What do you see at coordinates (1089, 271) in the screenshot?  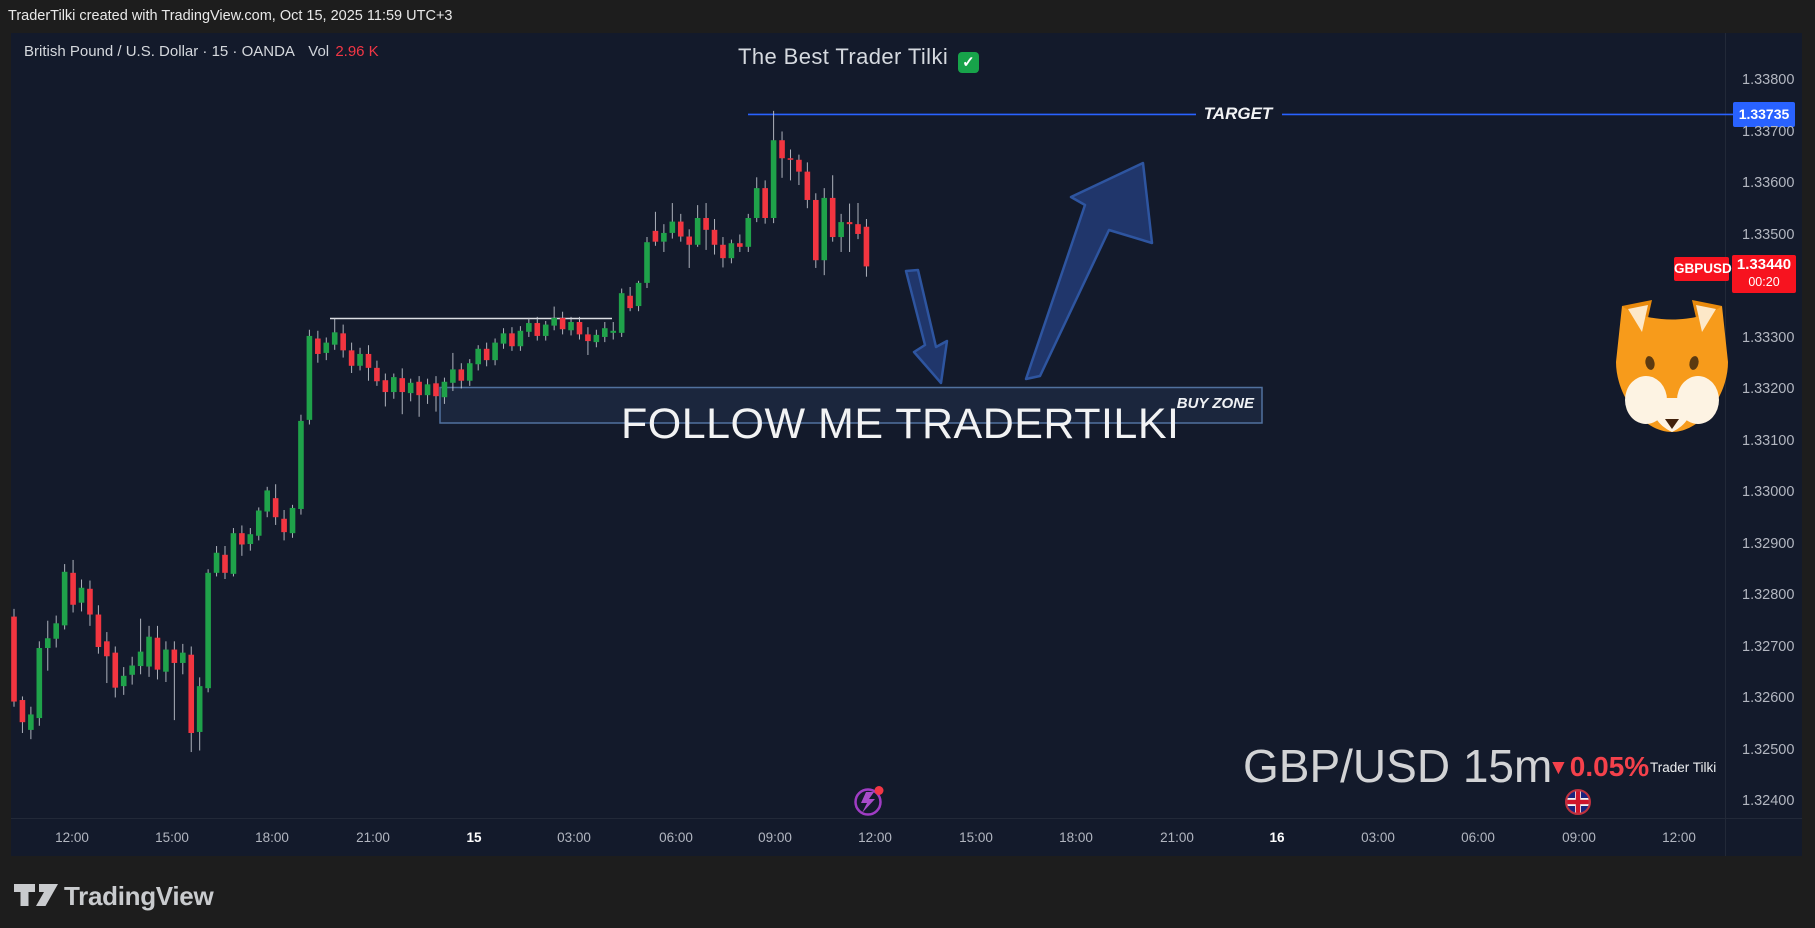 I see `up-arrow-drawing` at bounding box center [1089, 271].